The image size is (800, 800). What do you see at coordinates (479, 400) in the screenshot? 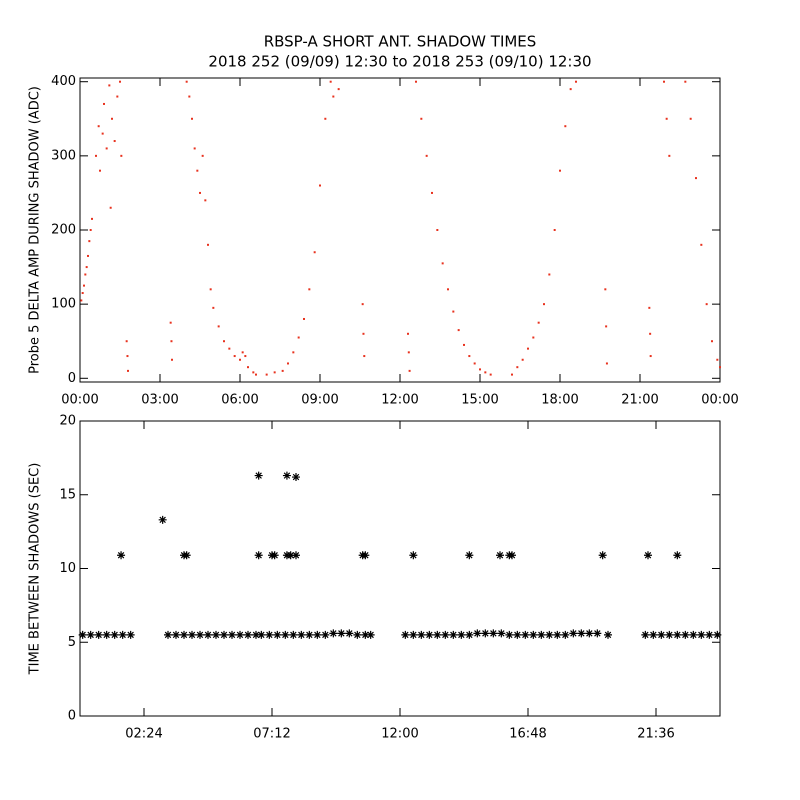
I see `x-tick-label: 15:00` at bounding box center [479, 400].